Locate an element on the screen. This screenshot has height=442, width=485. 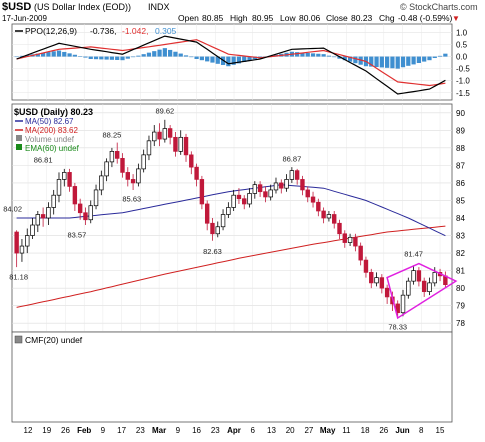
price-annotation: 78.33 is located at coordinates (397, 326).